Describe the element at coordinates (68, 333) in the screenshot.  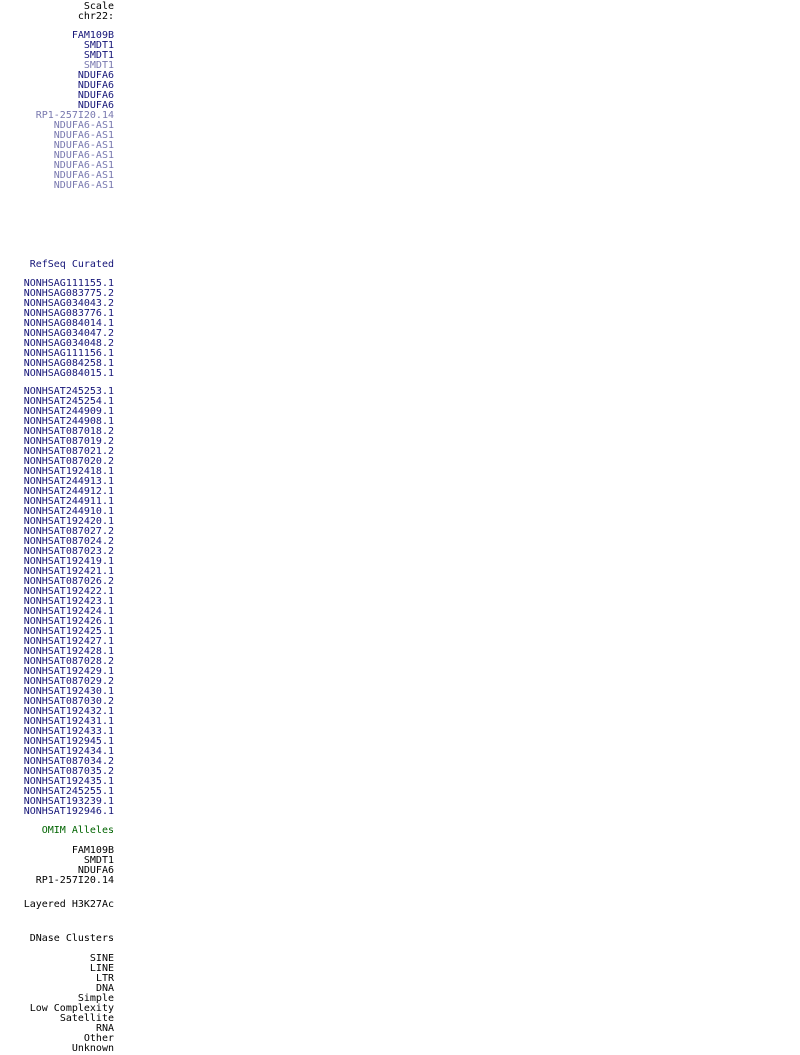
I see `item-label: NONHSAG034047.2` at that location.